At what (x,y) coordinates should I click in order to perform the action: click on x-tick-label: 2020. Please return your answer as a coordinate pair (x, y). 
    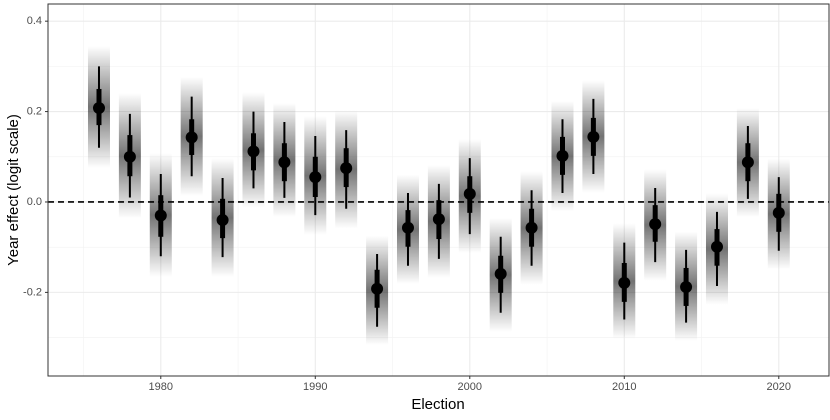
    Looking at the image, I should click on (779, 387).